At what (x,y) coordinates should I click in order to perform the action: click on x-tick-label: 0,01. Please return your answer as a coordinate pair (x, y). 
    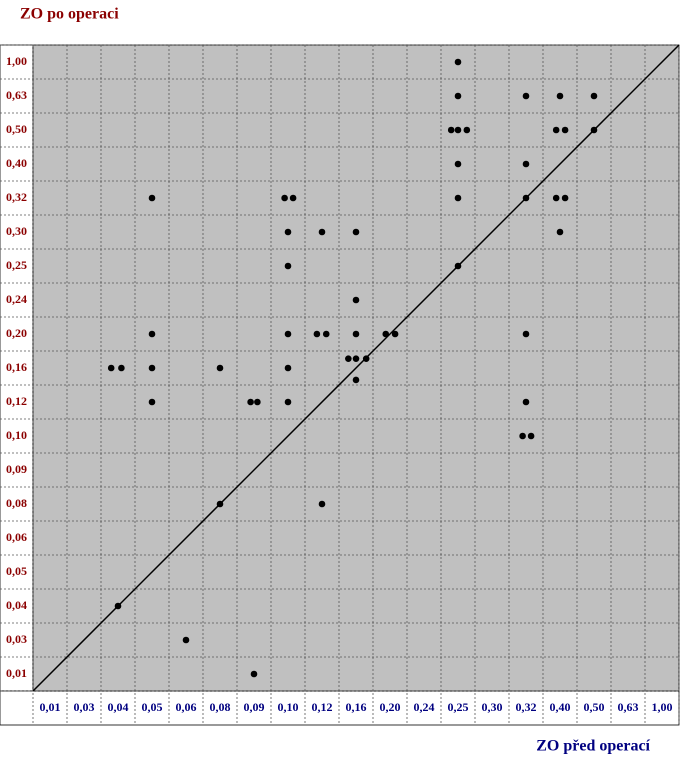
    Looking at the image, I should click on (50, 707).